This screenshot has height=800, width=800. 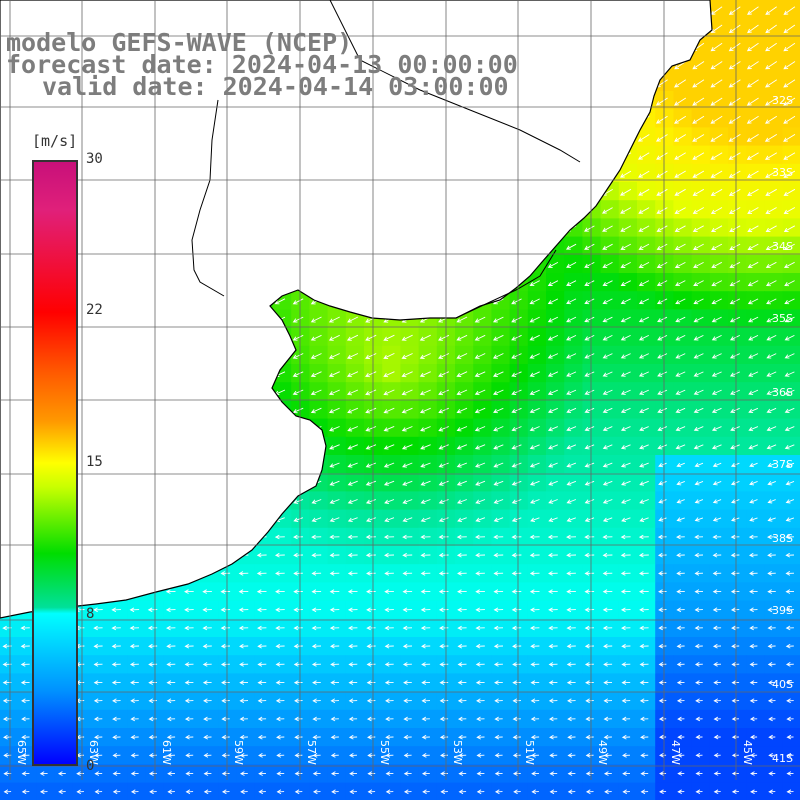 What do you see at coordinates (782, 758) in the screenshot?
I see `lat-label: 41S` at bounding box center [782, 758].